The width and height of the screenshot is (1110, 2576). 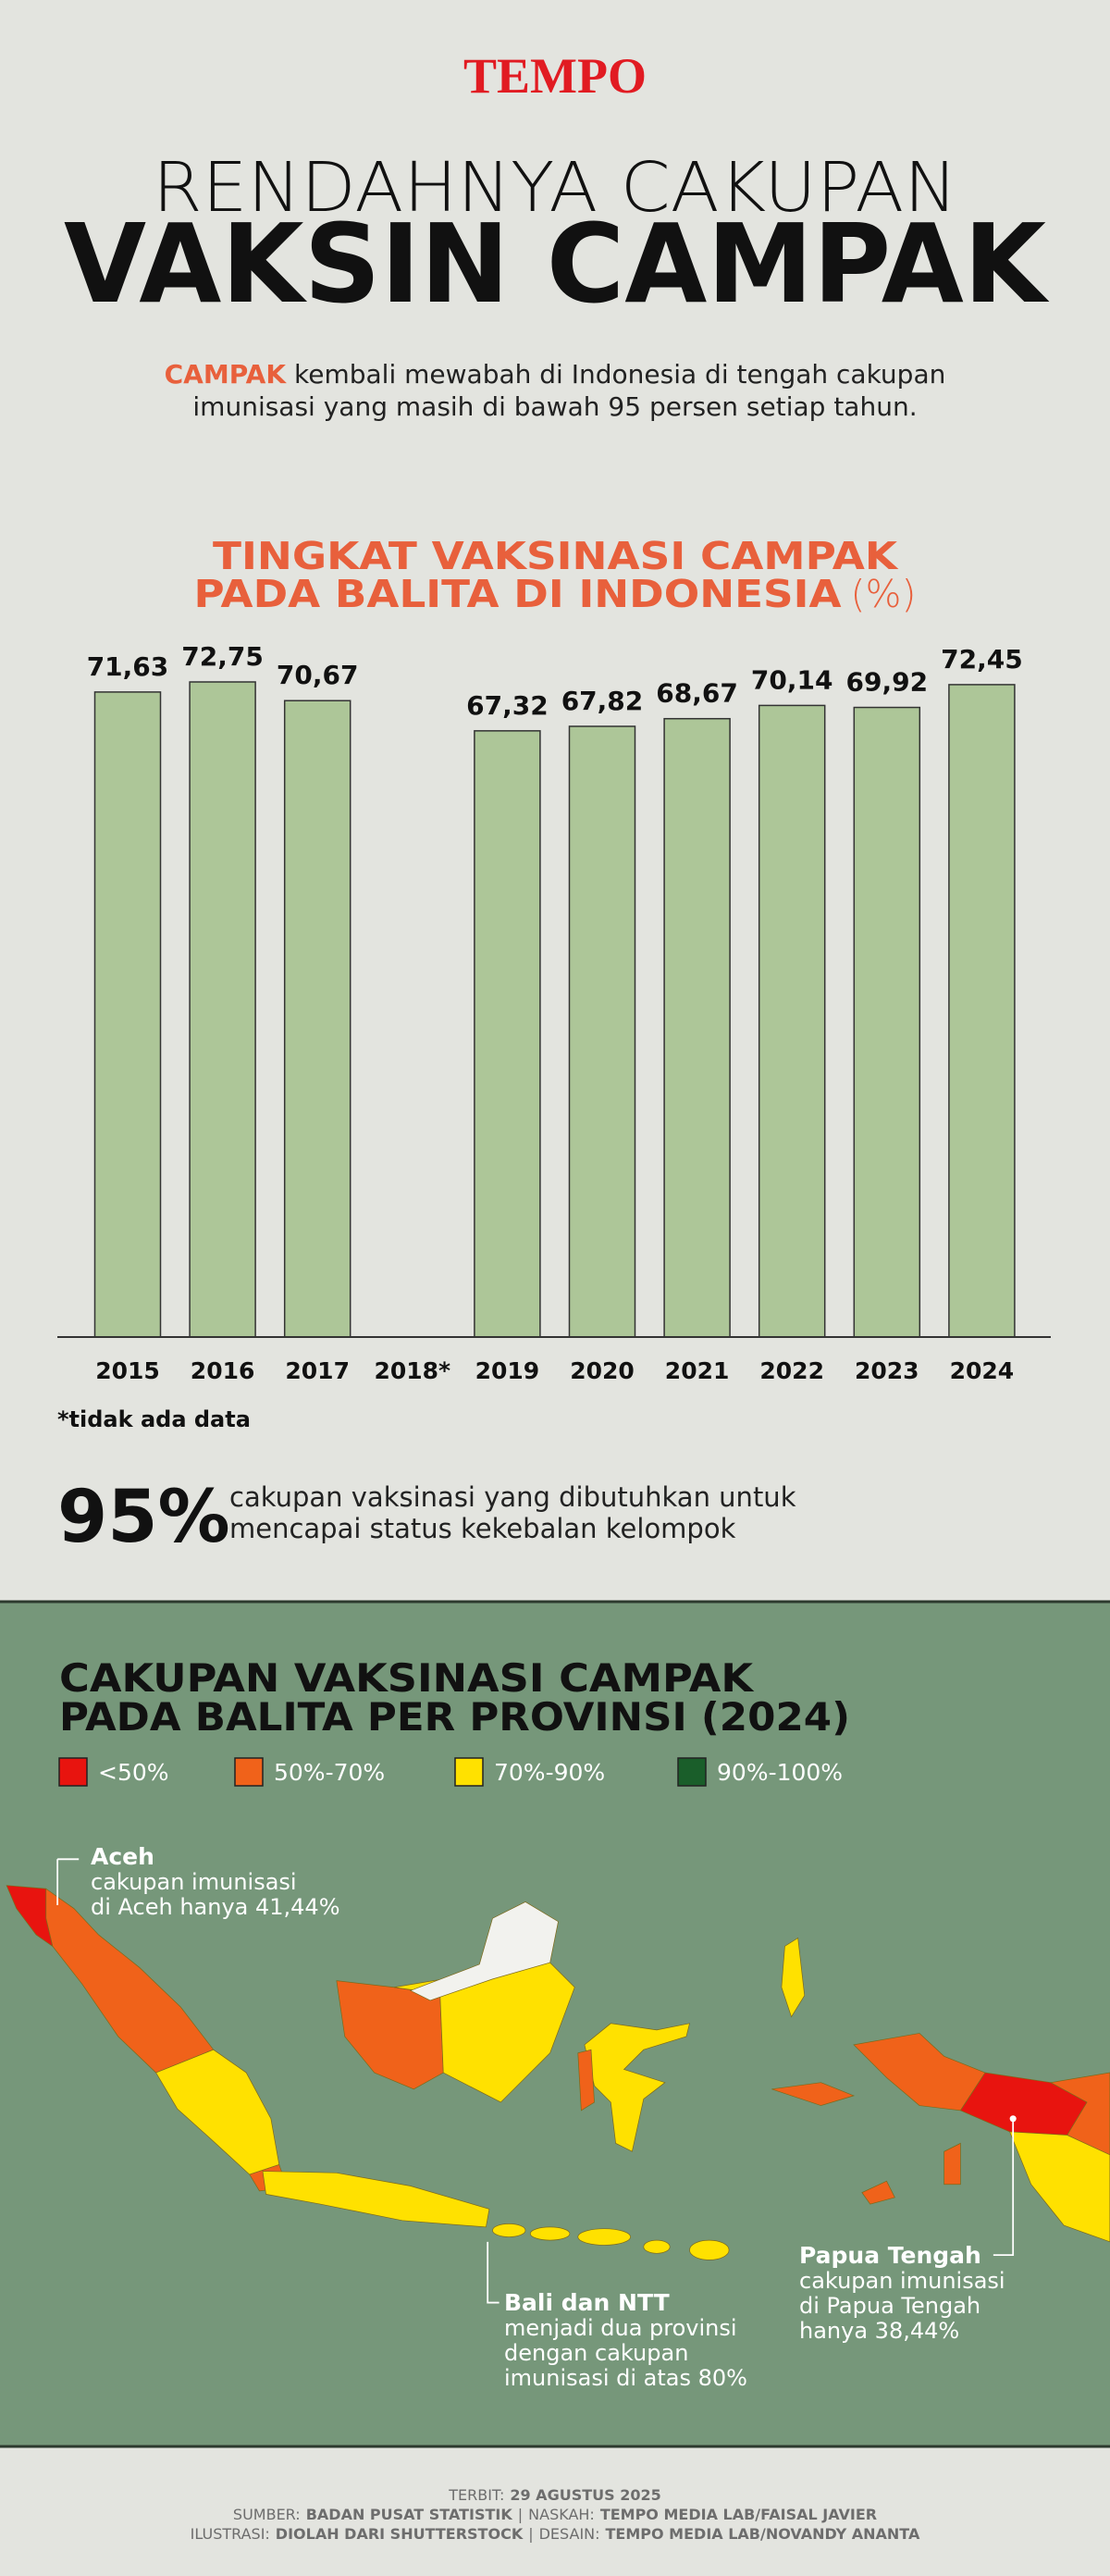 I want to click on stat-text-2: mencapai status kekebalan kelompok, so click(x=483, y=1529).